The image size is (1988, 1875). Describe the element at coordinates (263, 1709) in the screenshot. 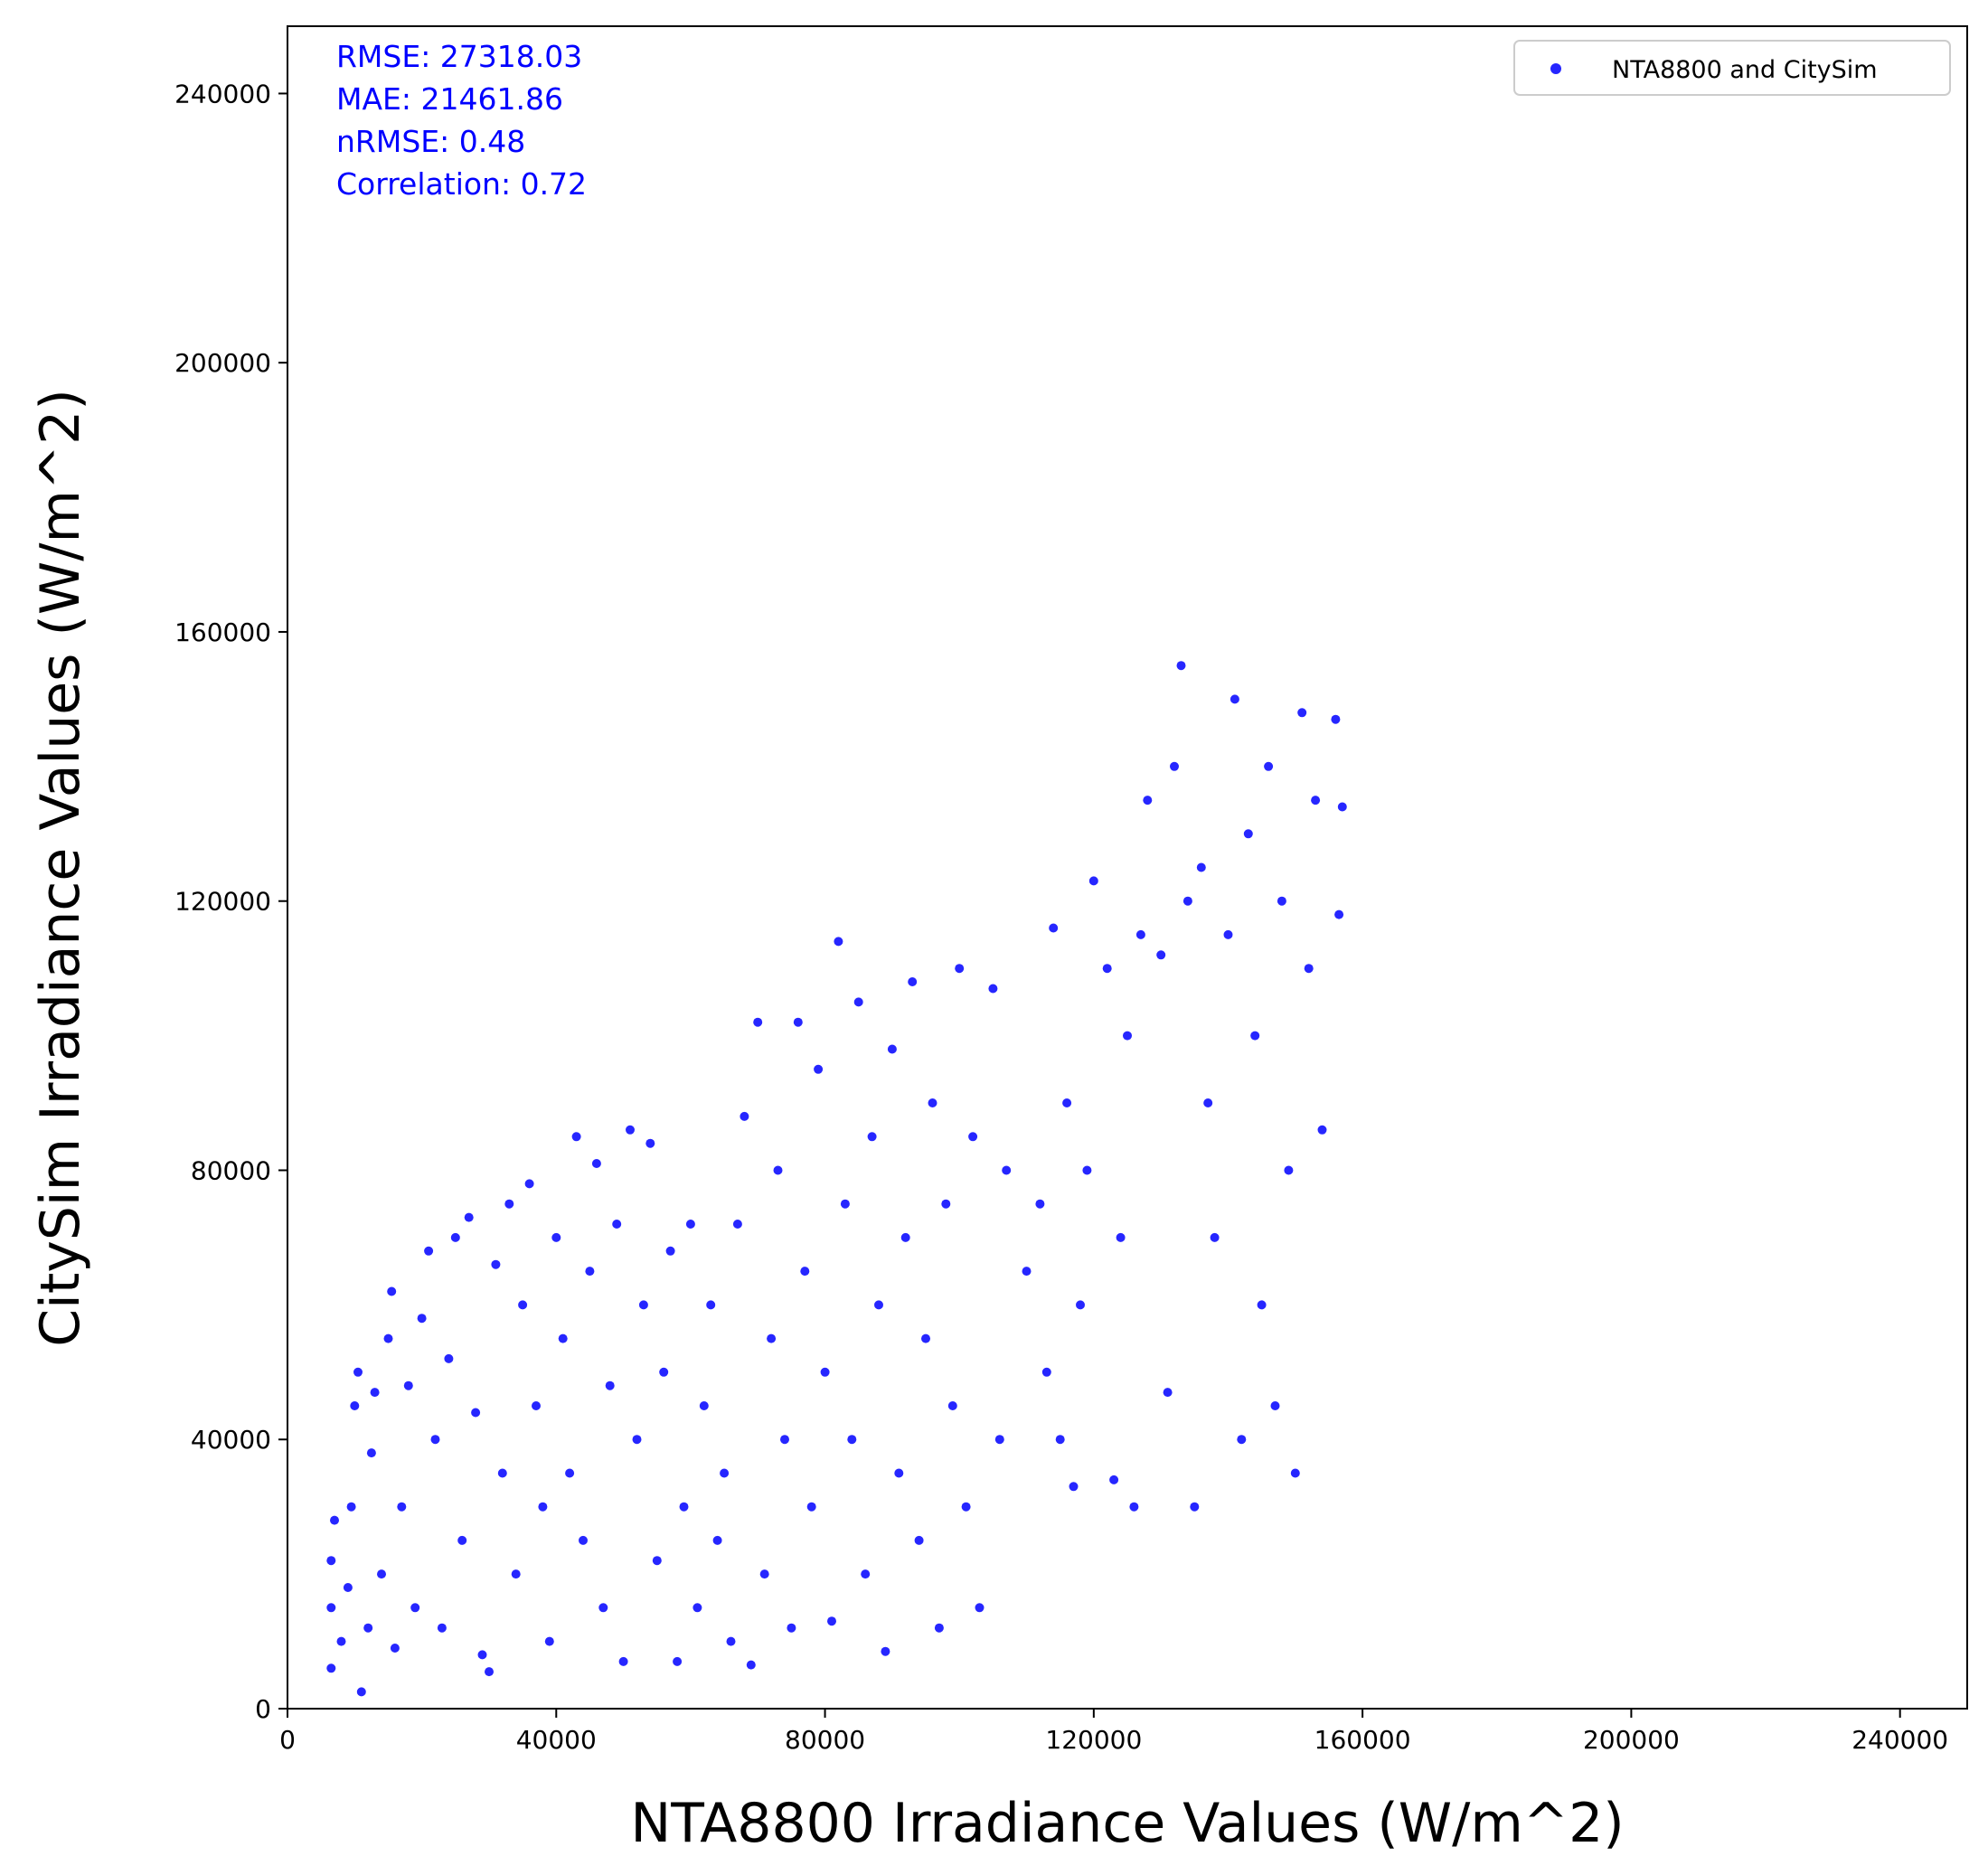

I see `y-tick-label: 0` at that location.